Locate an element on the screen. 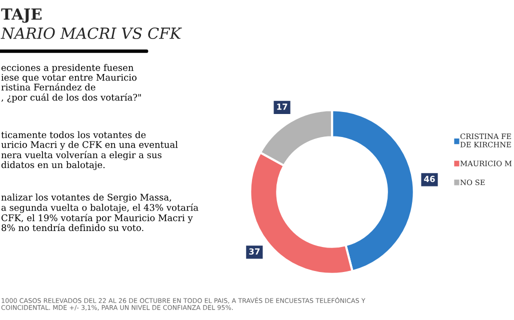 The width and height of the screenshot is (514, 320). data-label: 46 is located at coordinates (429, 179).